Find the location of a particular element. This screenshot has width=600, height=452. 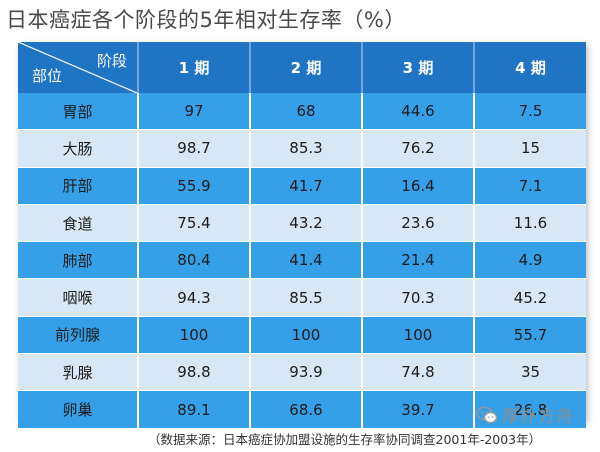

value-cell: 26.8 is located at coordinates (530, 409).